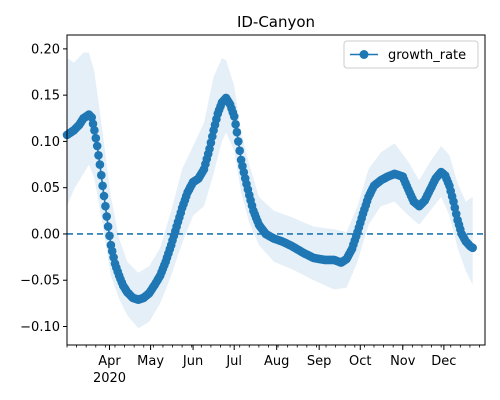 This screenshot has height=400, width=500. Describe the element at coordinates (360, 361) in the screenshot. I see `x-tick-label: Oct` at that location.